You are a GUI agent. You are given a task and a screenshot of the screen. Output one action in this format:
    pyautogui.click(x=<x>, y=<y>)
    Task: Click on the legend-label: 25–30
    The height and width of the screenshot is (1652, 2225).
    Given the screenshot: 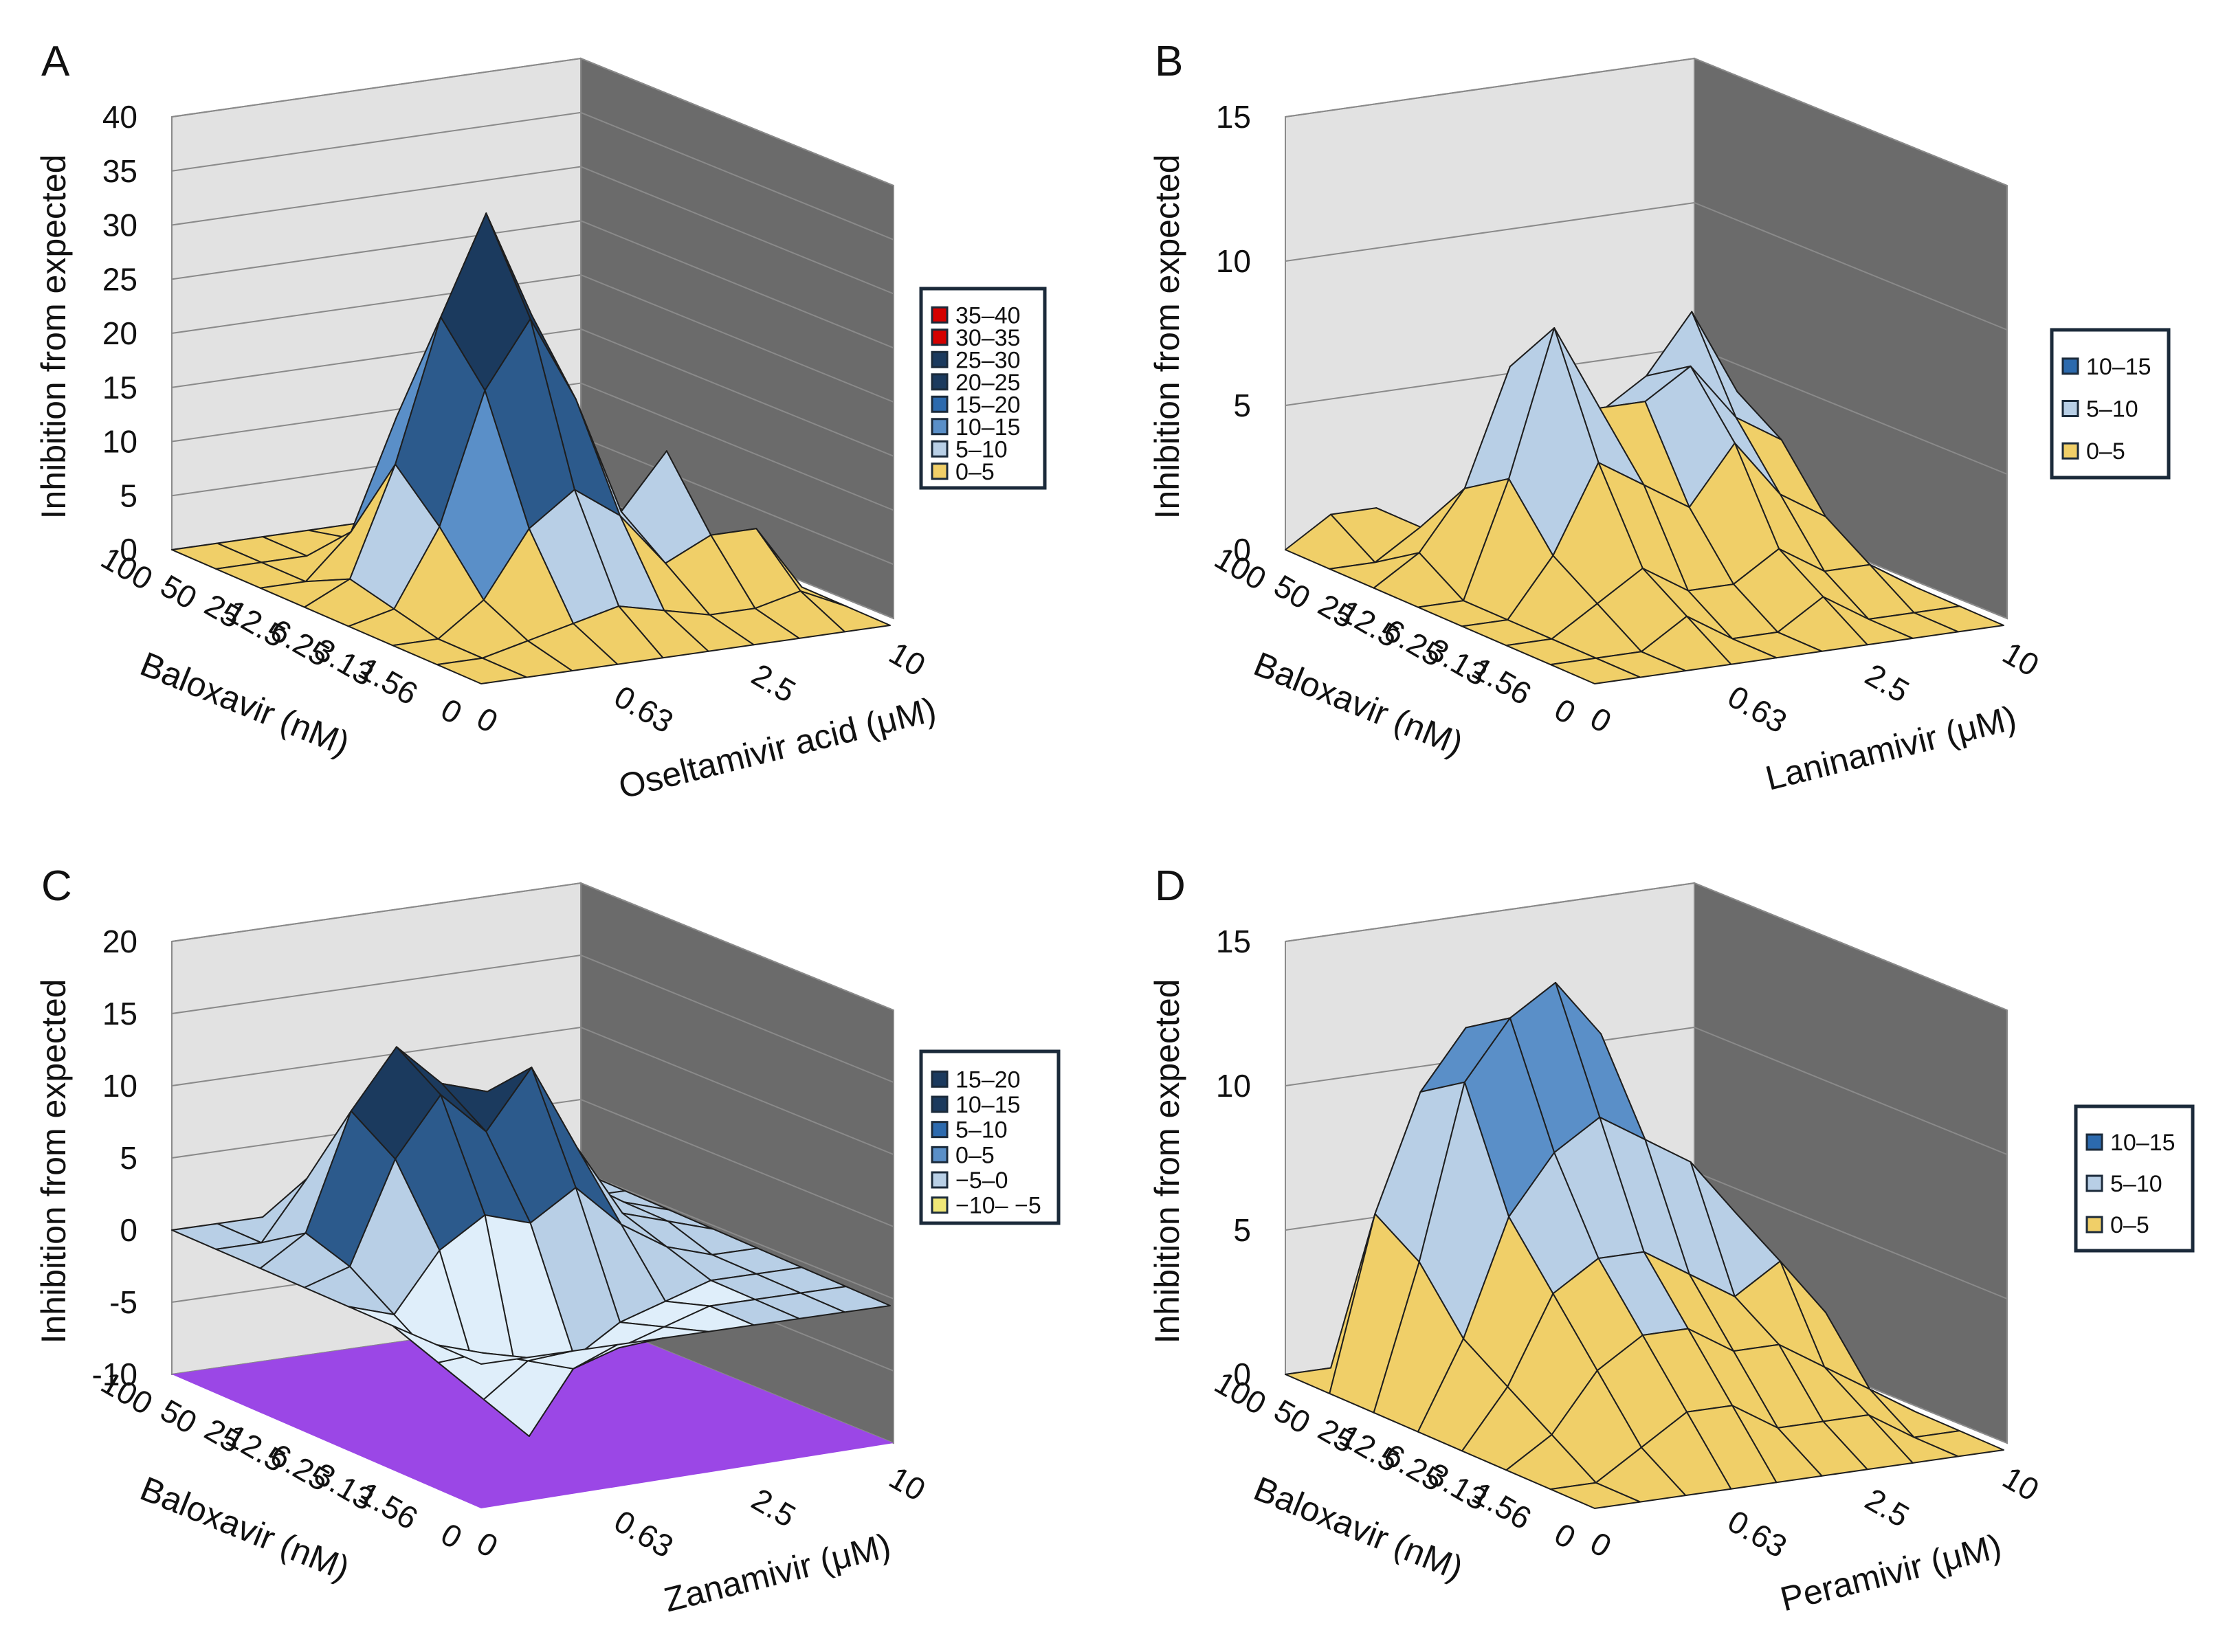 What is the action you would take?
    pyautogui.click(x=988, y=360)
    